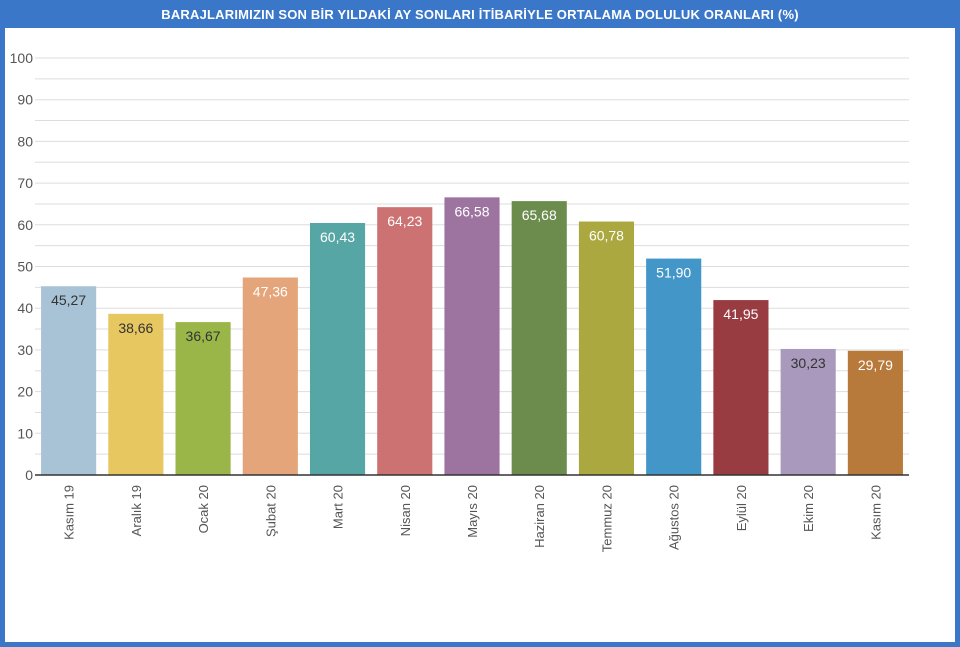 The height and width of the screenshot is (647, 960). Describe the element at coordinates (740, 314) in the screenshot. I see `data-label: 41,95` at that location.